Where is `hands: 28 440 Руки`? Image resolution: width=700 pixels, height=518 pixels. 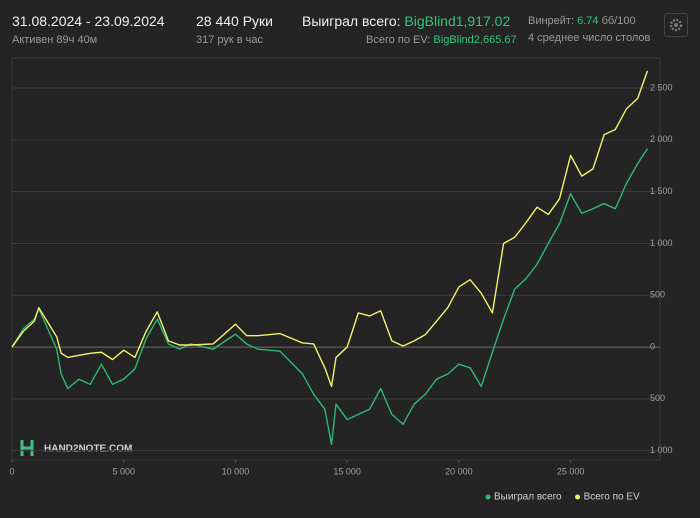 hands: 28 440 Руки is located at coordinates (234, 21).